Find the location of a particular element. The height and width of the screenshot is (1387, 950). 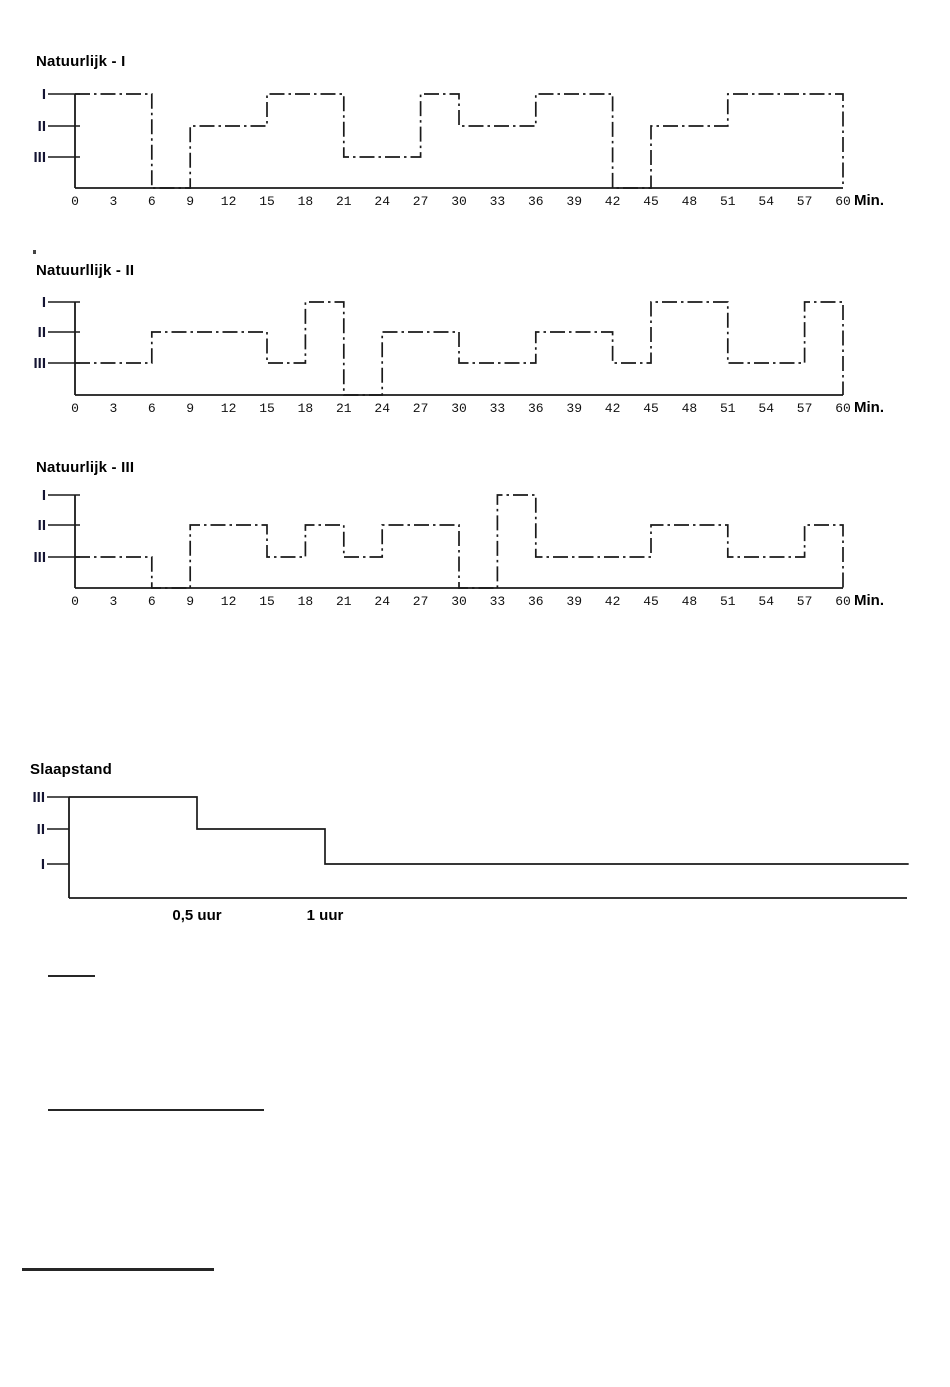

chart-title-slaapstand: Slaapstand is located at coordinates (71, 769).